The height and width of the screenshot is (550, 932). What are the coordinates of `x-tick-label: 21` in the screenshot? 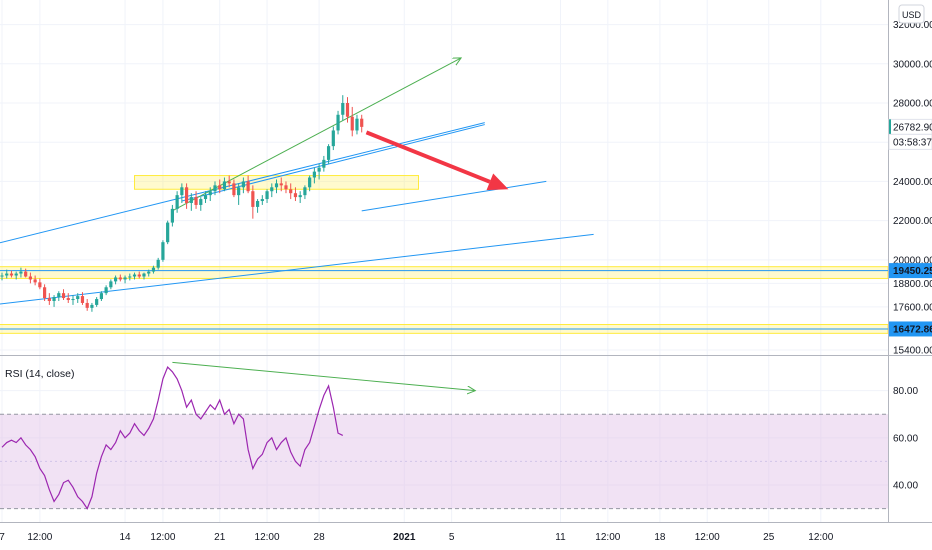 It's located at (220, 537).